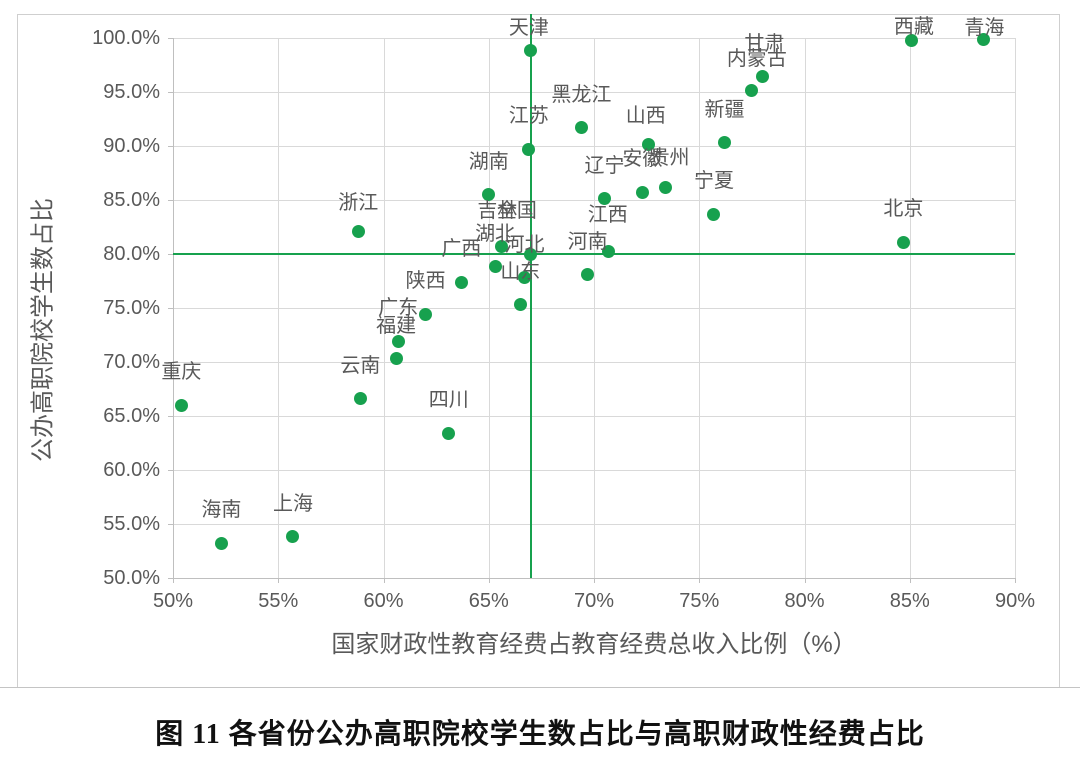 This screenshot has width=1080, height=766. Describe the element at coordinates (645, 115) in the screenshot. I see `point-label: 山西` at that location.